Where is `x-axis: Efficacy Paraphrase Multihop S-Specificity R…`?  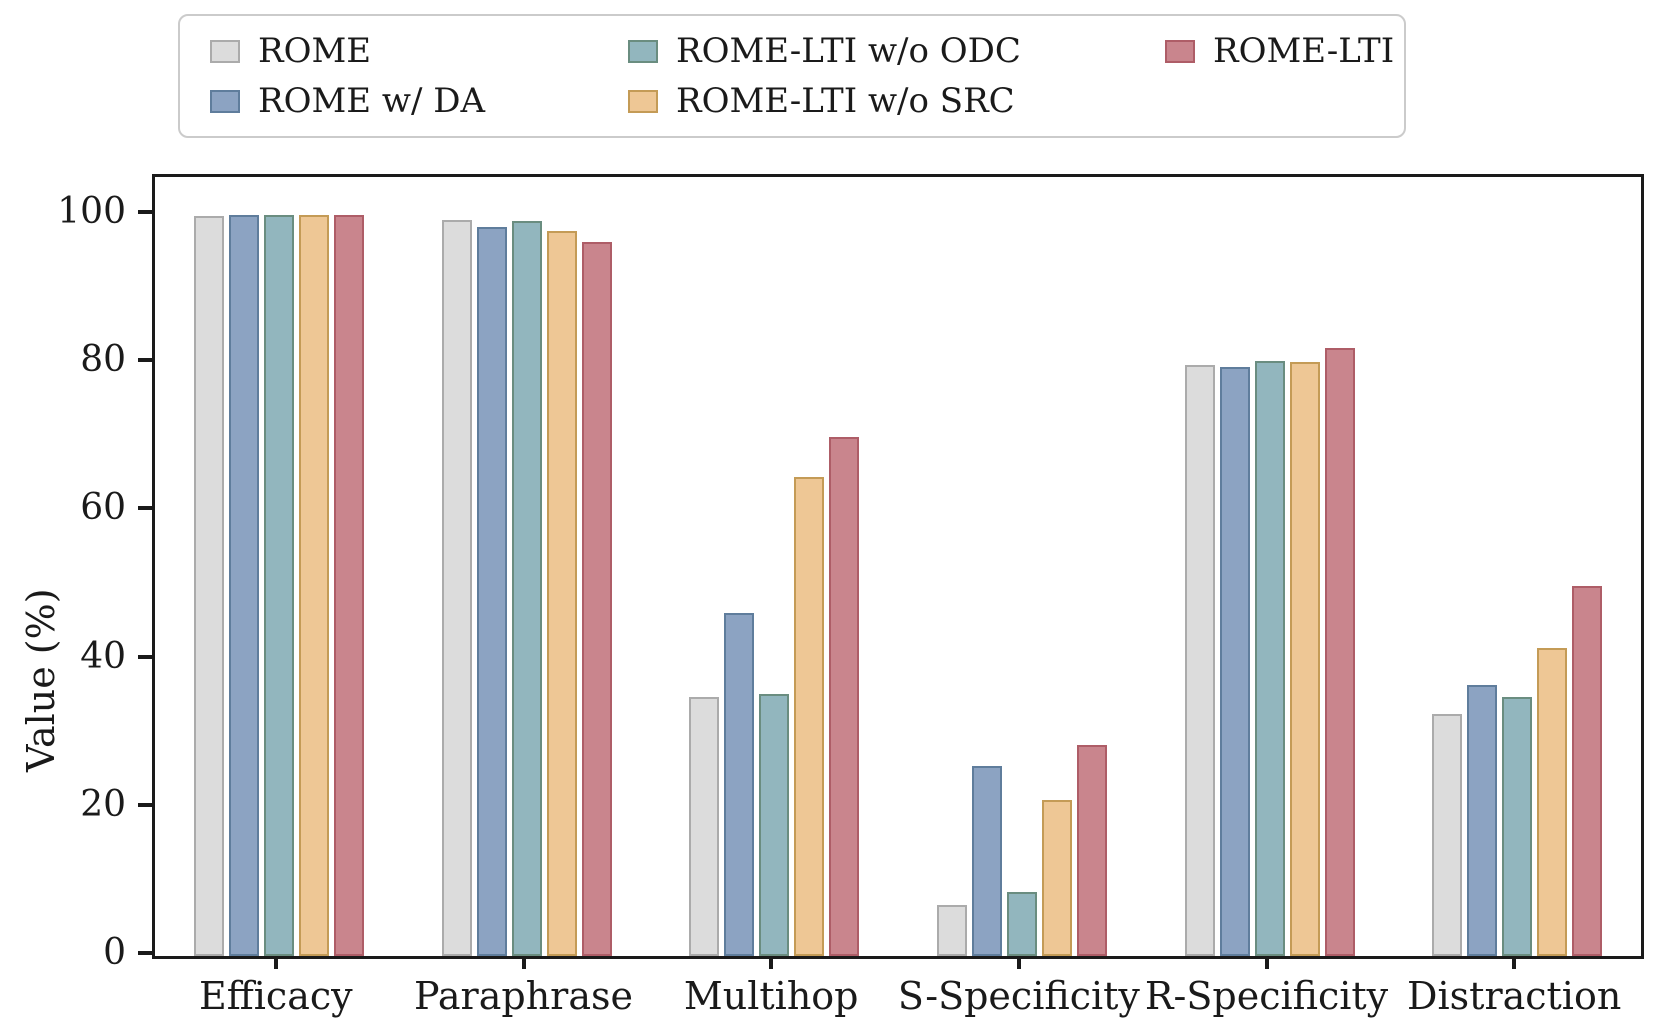 x-axis: Efficacy Paraphrase Multihop S-Specificity R… is located at coordinates (895, 994).